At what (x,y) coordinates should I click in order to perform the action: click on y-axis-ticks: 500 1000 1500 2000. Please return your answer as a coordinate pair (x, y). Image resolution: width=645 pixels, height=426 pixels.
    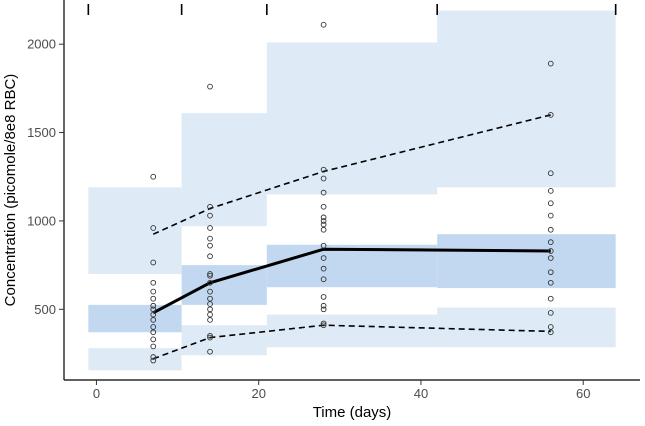
    Looking at the image, I should click on (45, 177).